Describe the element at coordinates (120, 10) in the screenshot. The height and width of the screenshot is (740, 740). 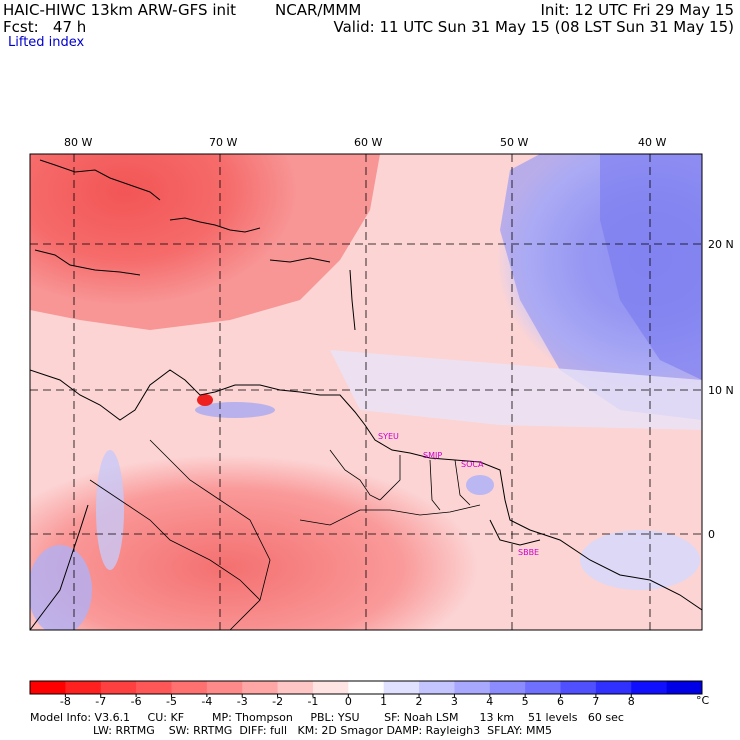
I see `model-title: HAIC-HIWC 13km ARW-GFS init` at that location.